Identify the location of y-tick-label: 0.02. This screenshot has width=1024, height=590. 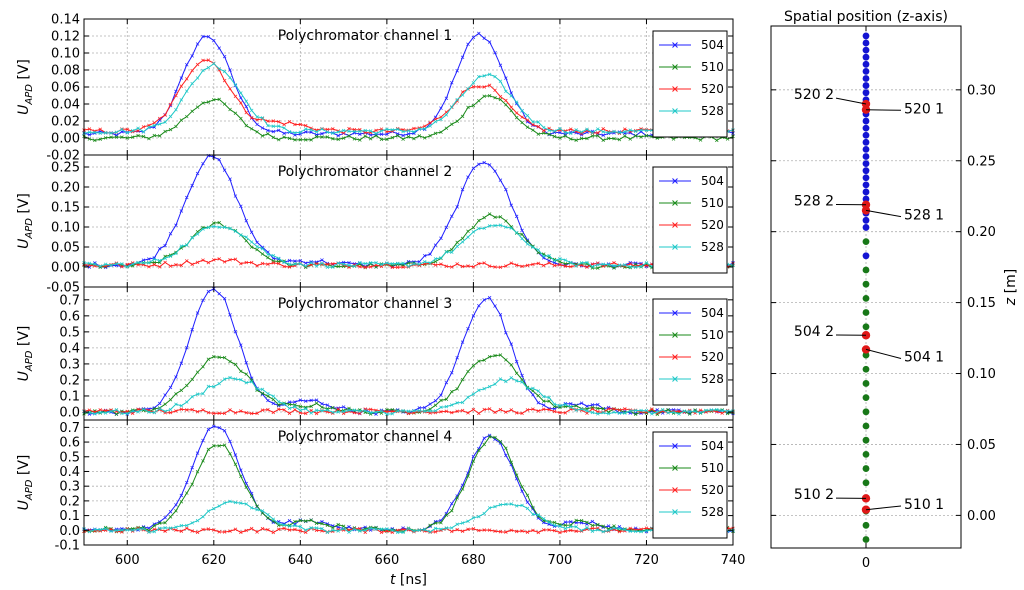
(65, 122).